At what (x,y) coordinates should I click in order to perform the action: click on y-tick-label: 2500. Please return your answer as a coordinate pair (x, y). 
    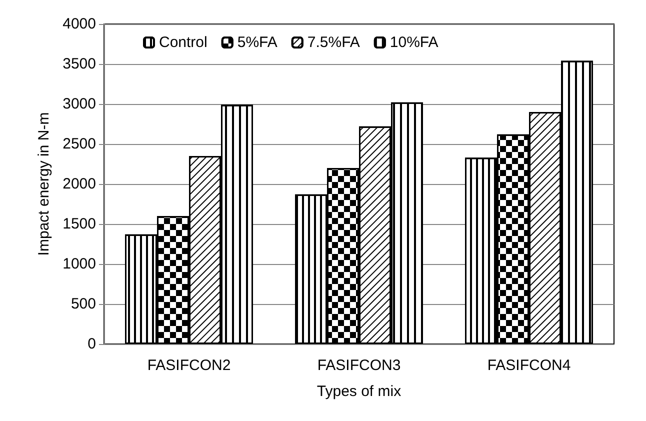
    Looking at the image, I should click on (79, 144).